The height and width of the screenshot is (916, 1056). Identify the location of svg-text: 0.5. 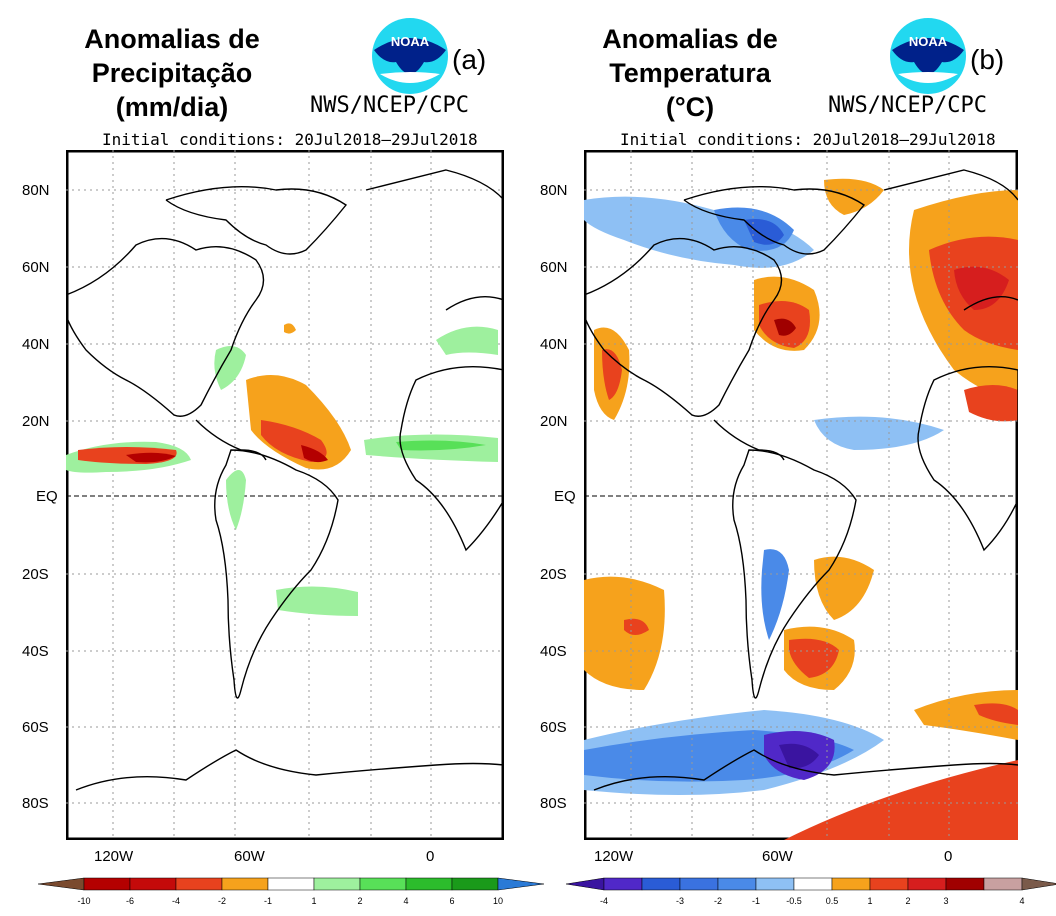
(832, 901).